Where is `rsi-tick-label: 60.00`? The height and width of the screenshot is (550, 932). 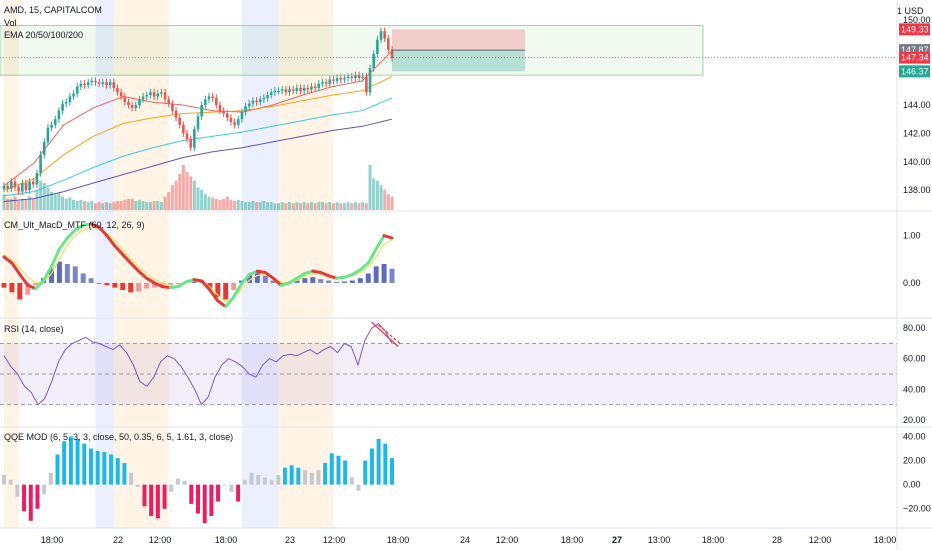
rsi-tick-label: 60.00 is located at coordinates (914, 359).